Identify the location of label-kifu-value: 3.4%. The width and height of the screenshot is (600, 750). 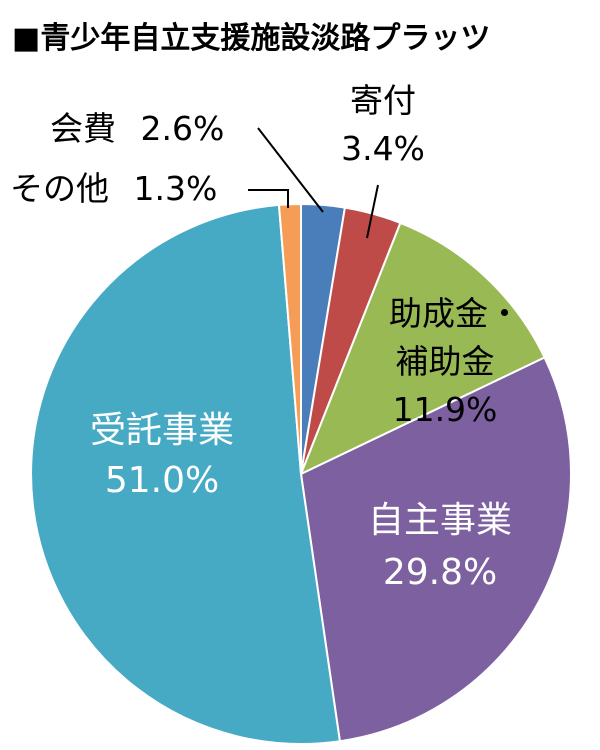
(383, 148).